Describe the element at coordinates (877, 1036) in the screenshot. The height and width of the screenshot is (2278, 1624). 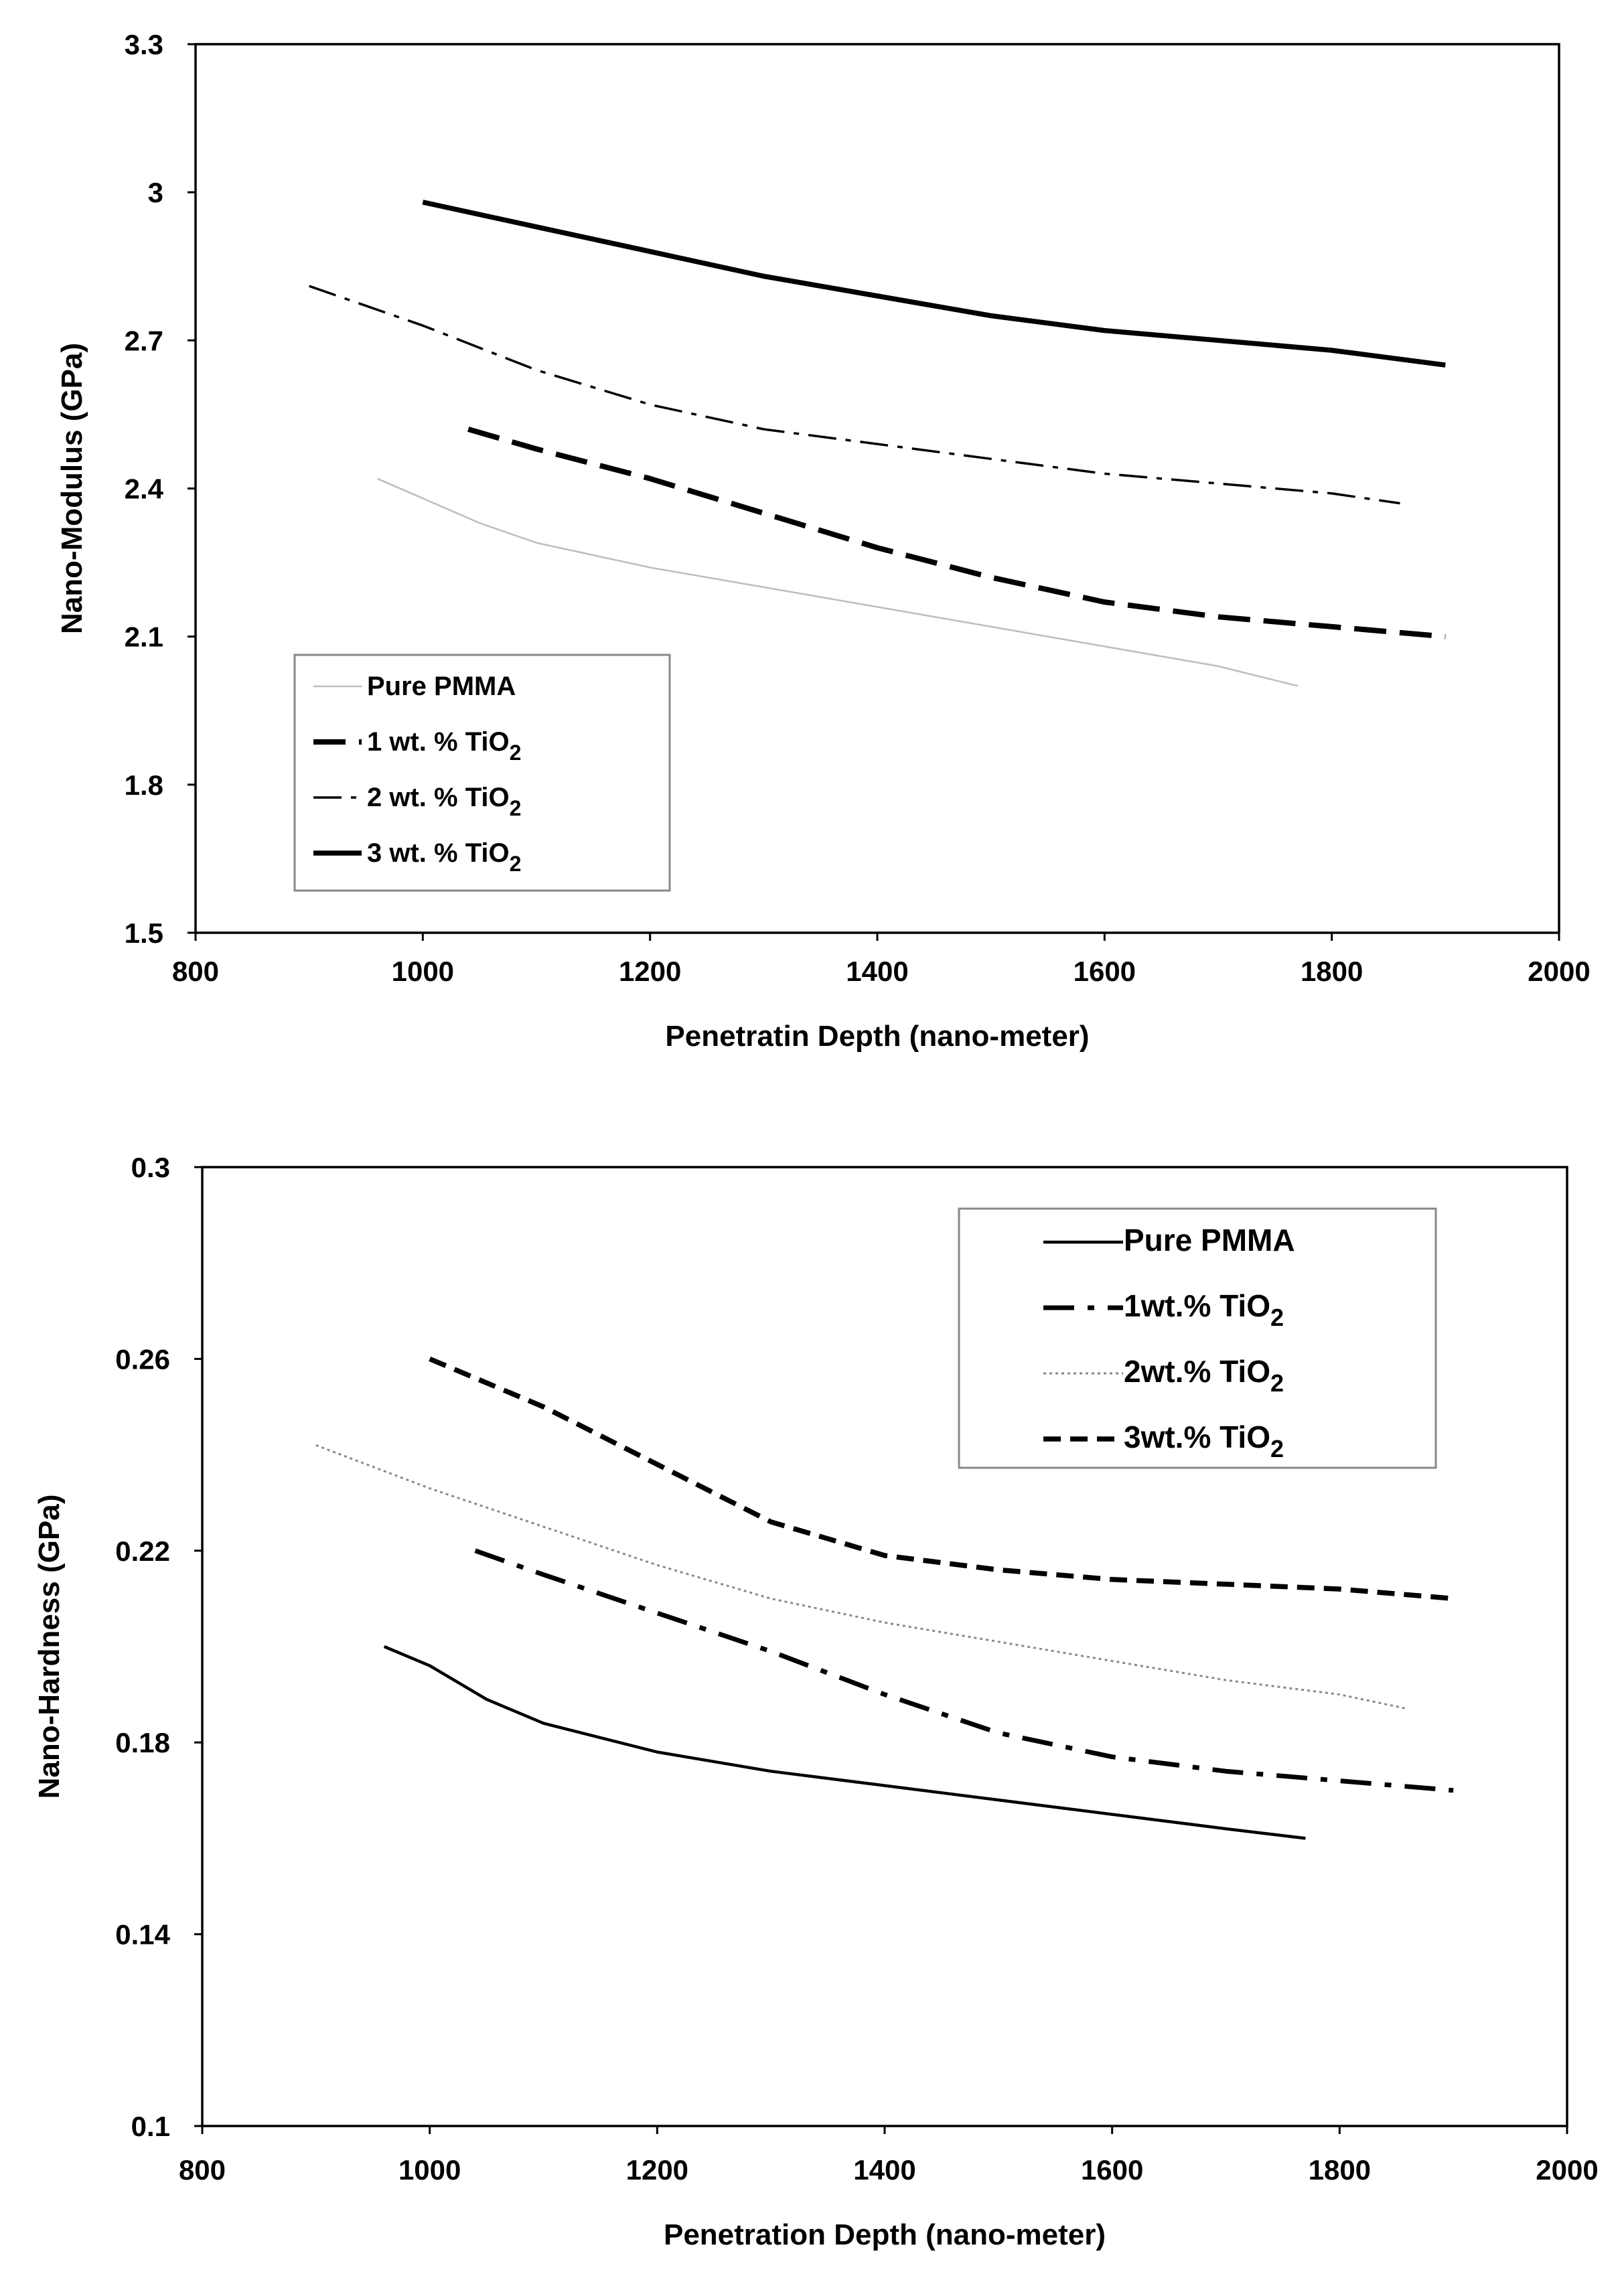
I see `x-axis-label: Penetratin Depth (nano-meter)` at that location.